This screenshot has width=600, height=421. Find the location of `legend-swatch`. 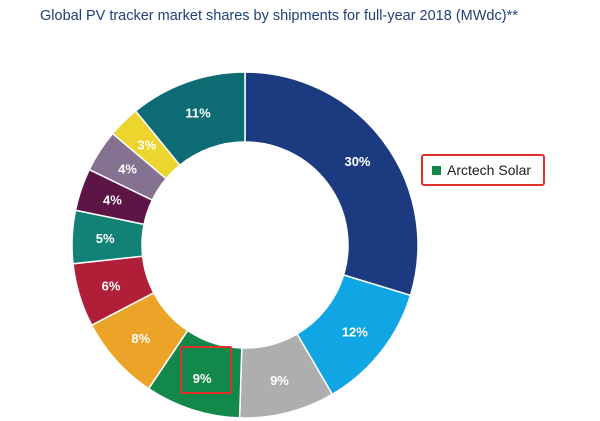

legend-swatch is located at coordinates (436, 170).